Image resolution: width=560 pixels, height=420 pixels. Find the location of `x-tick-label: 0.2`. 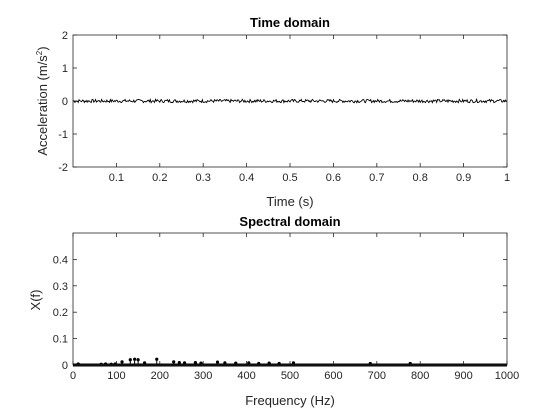

x-tick-label: 0.2 is located at coordinates (159, 178).